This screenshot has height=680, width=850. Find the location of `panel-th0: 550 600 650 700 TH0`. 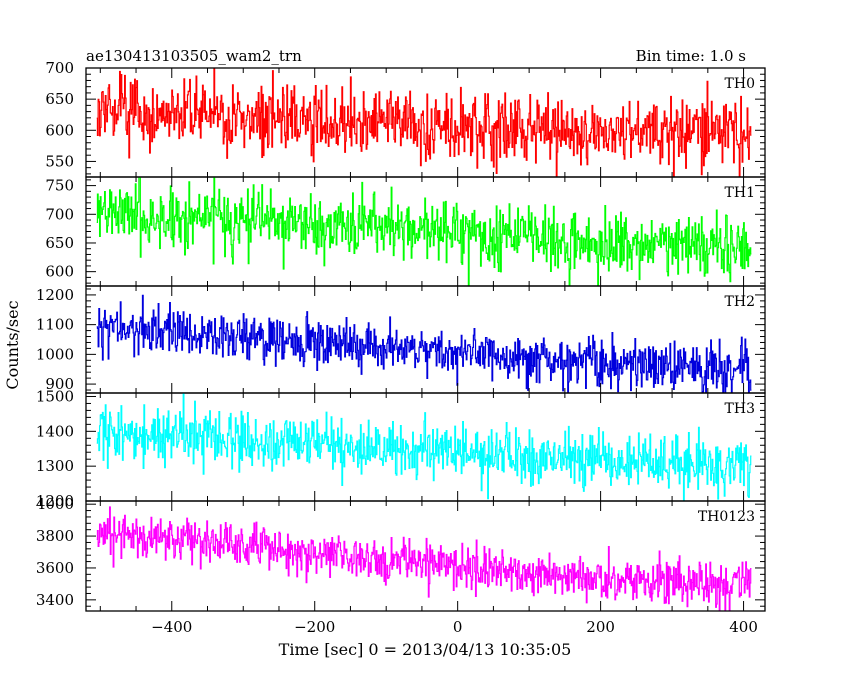

panel-th0: 550 600 650 700 TH0 is located at coordinates (405, 118).